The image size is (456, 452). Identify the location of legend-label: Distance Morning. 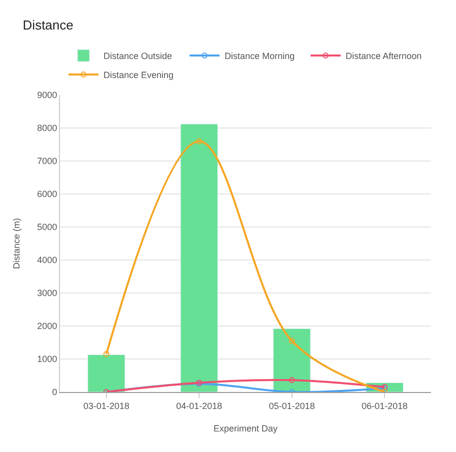
(259, 56).